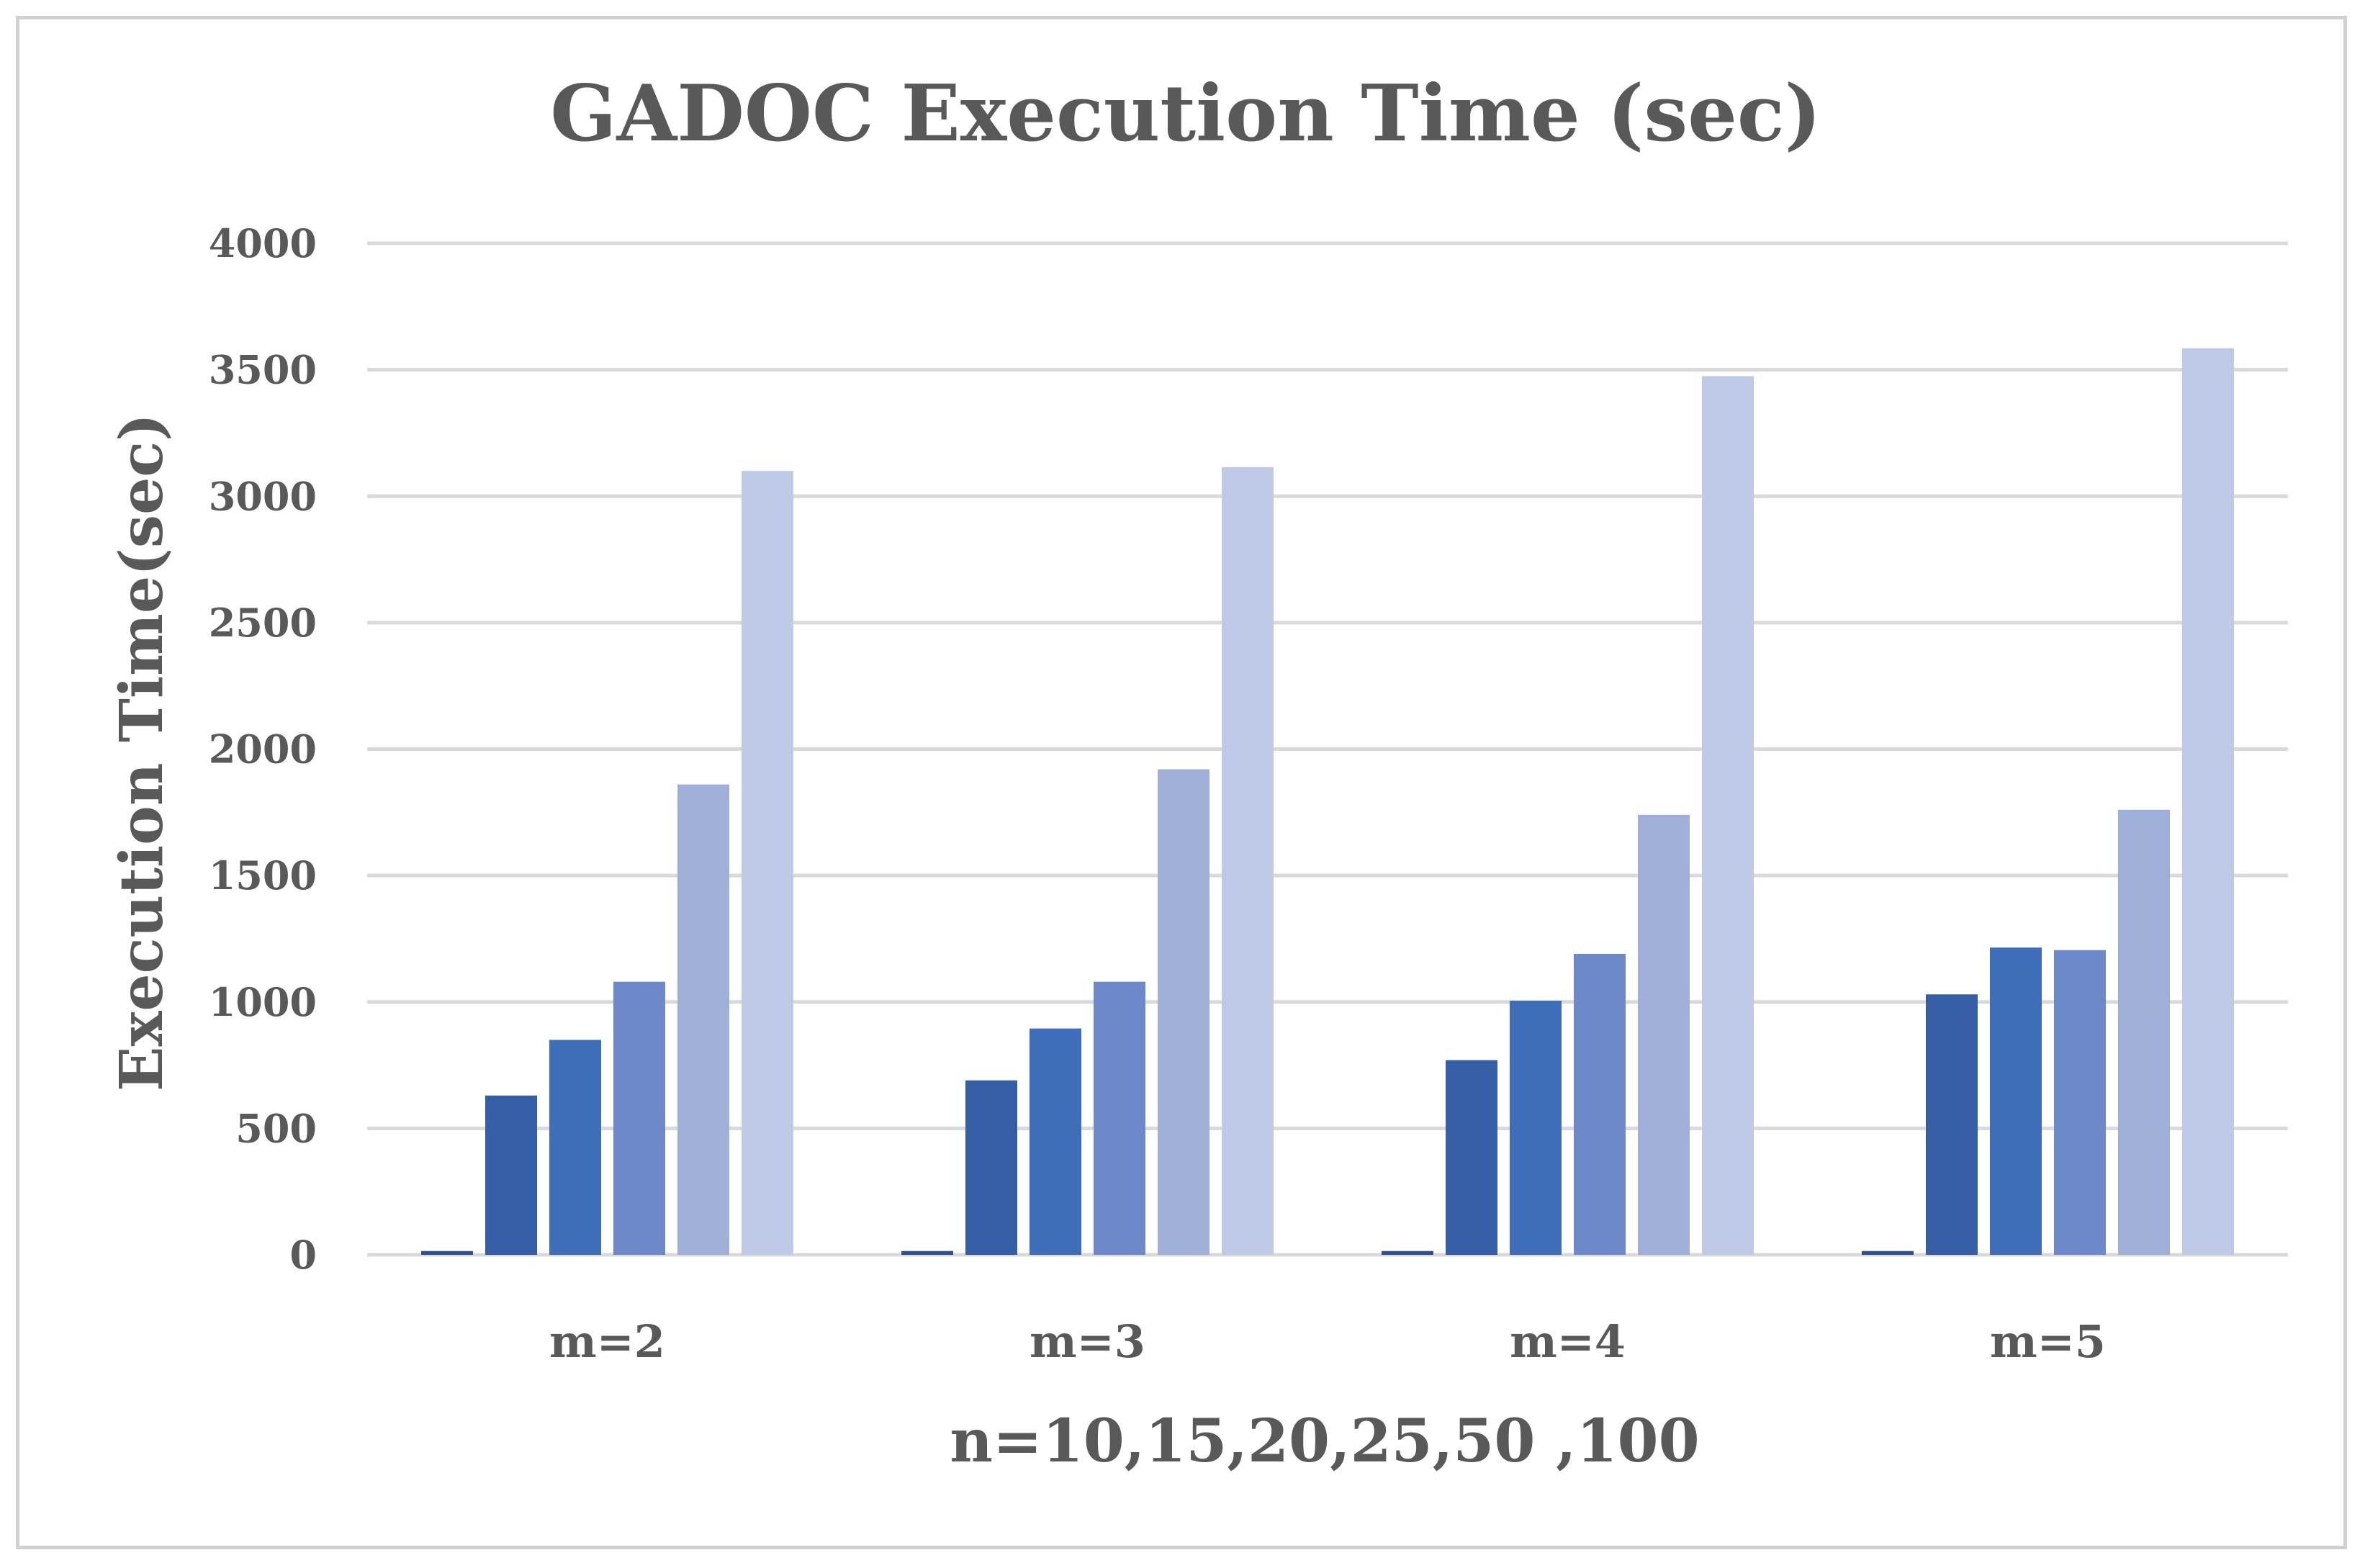  What do you see at coordinates (1952, 1124) in the screenshot?
I see `bar-m=5-series-2` at bounding box center [1952, 1124].